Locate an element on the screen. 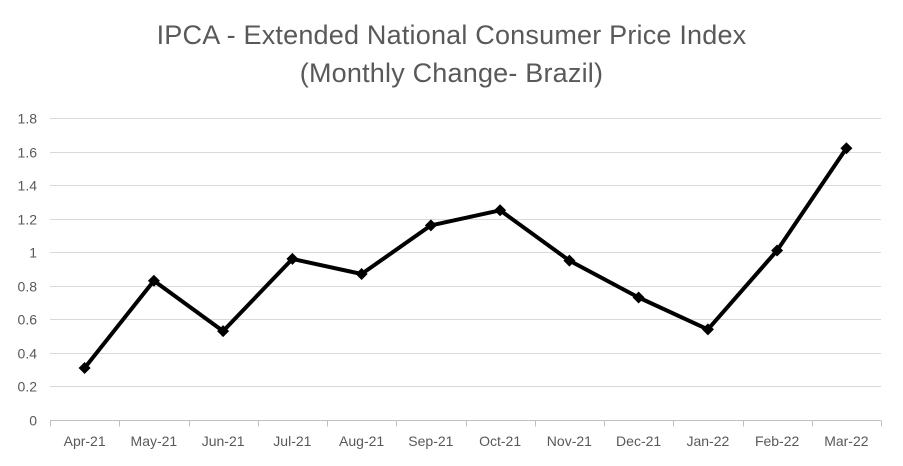  x-tick-label: Aug-21 is located at coordinates (361, 441).